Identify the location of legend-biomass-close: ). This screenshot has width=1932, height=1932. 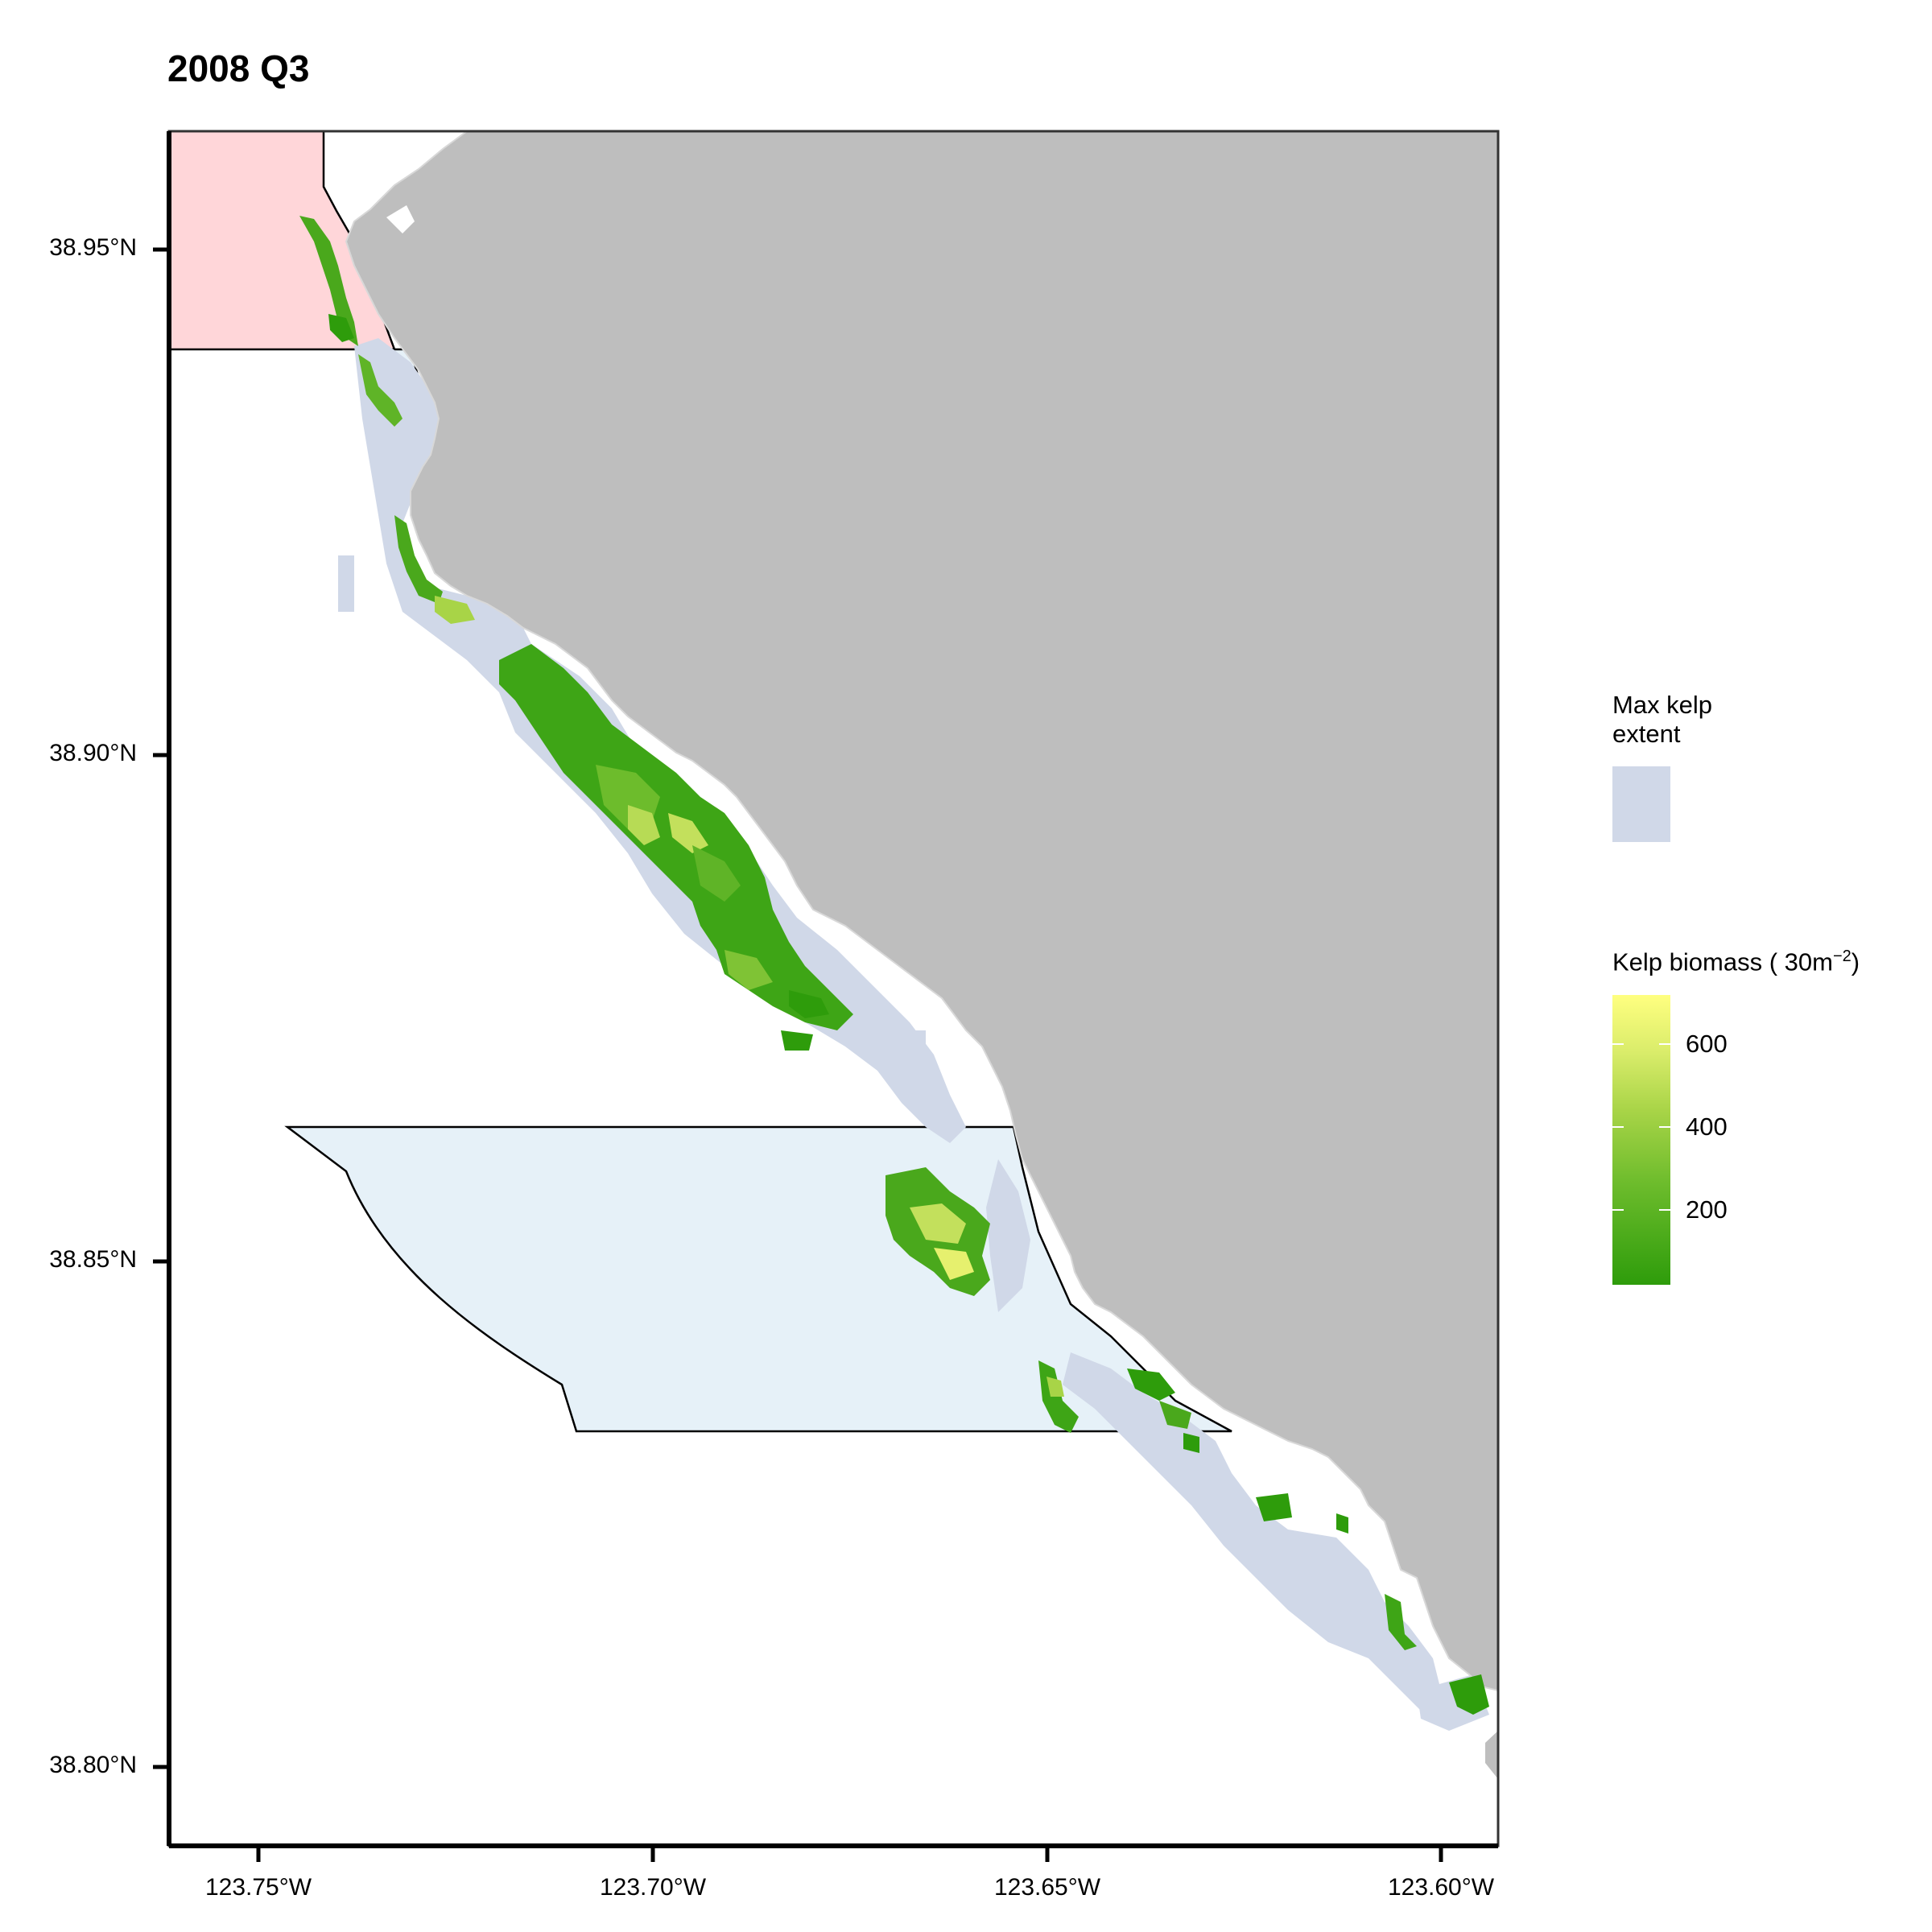
(1855, 961).